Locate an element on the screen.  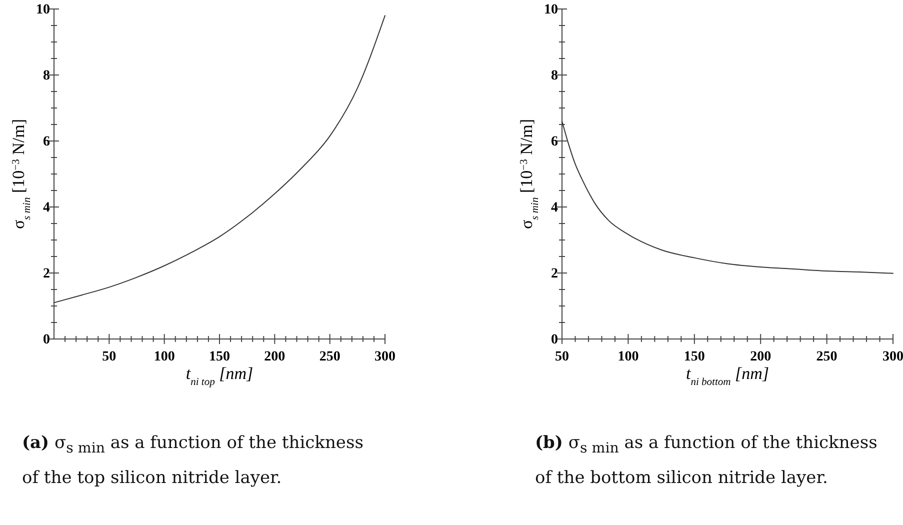
x-axis-title: t$_{ni top}$ [nm] is located at coordinates (220, 376).